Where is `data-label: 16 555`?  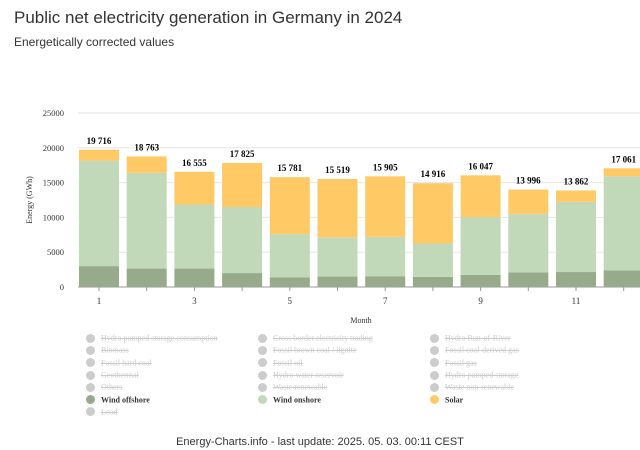 data-label: 16 555 is located at coordinates (194, 163).